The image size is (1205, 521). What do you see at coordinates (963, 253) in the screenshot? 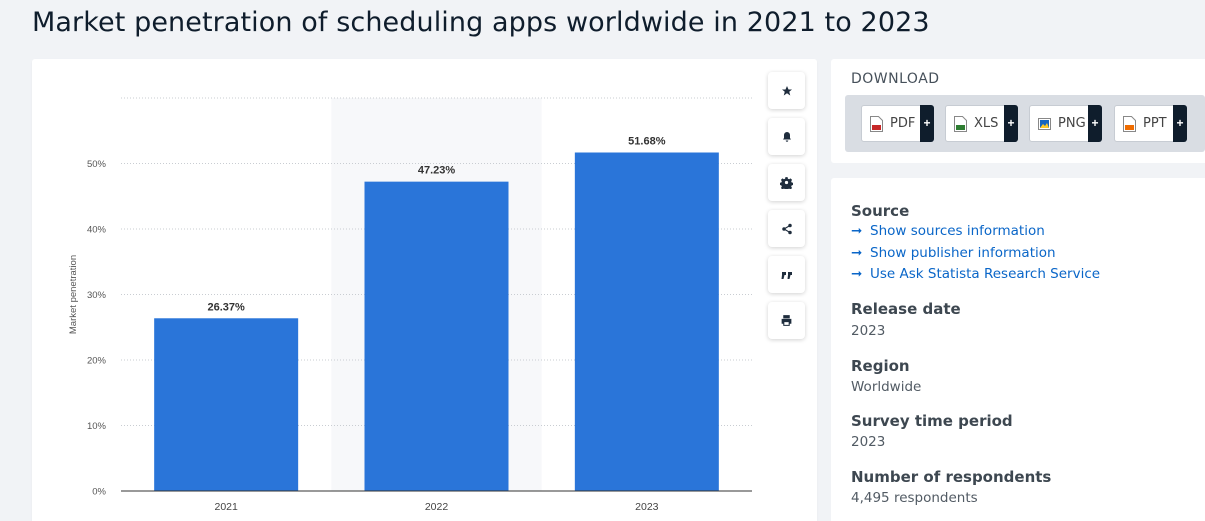
I see `show-publisher-label: Show publisher information` at bounding box center [963, 253].